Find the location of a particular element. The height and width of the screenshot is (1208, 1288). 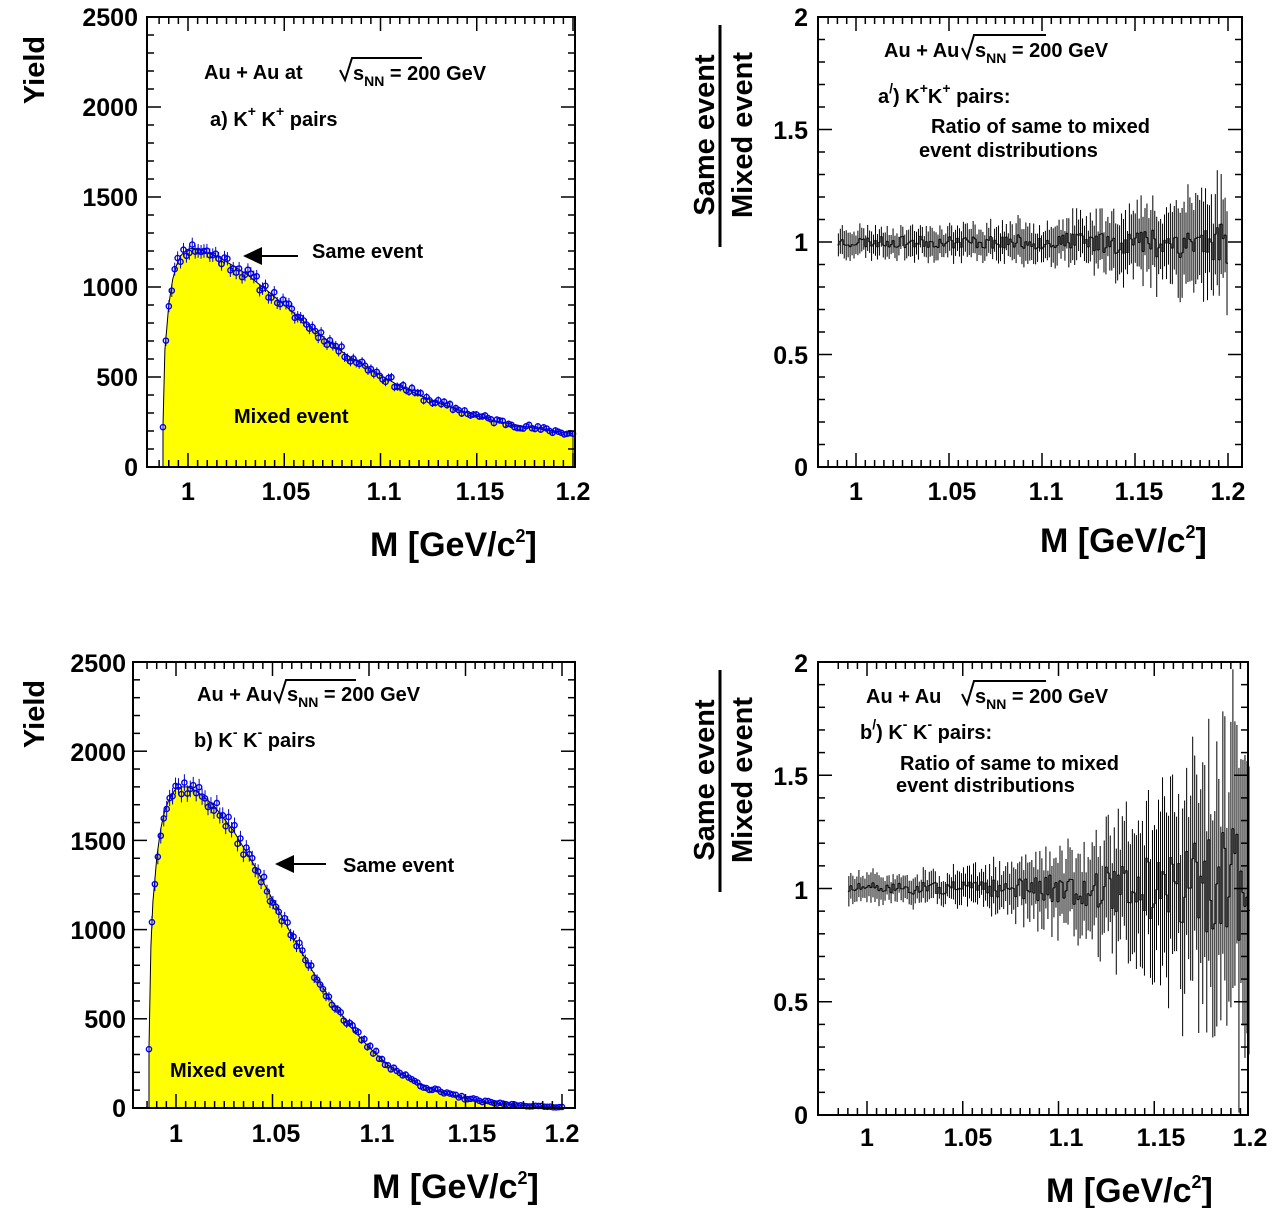

panel-b-prime-sqrt-s: sNN = 200 GeV is located at coordinates (1042, 699).